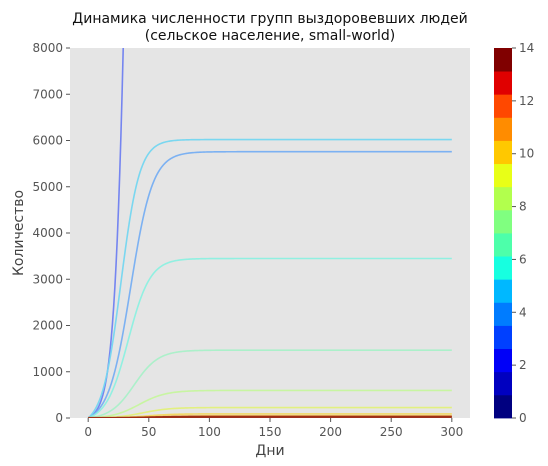  I want to click on x-tick-label: 0, so click(88, 432).